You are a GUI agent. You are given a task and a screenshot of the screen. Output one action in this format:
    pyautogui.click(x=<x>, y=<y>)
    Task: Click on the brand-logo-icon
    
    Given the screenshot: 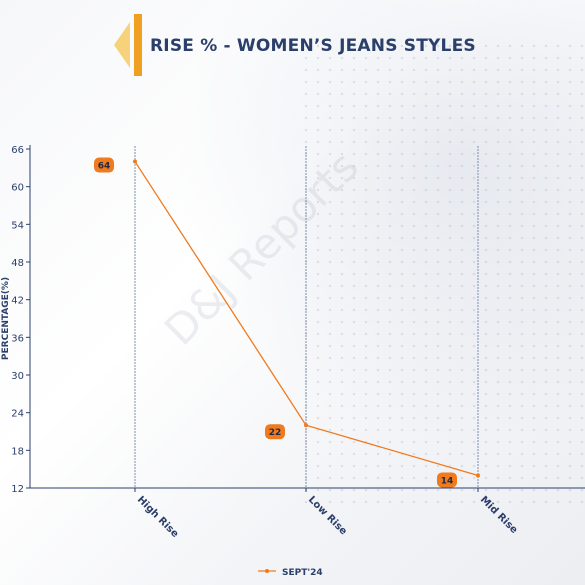 What is the action you would take?
    pyautogui.click(x=128, y=45)
    